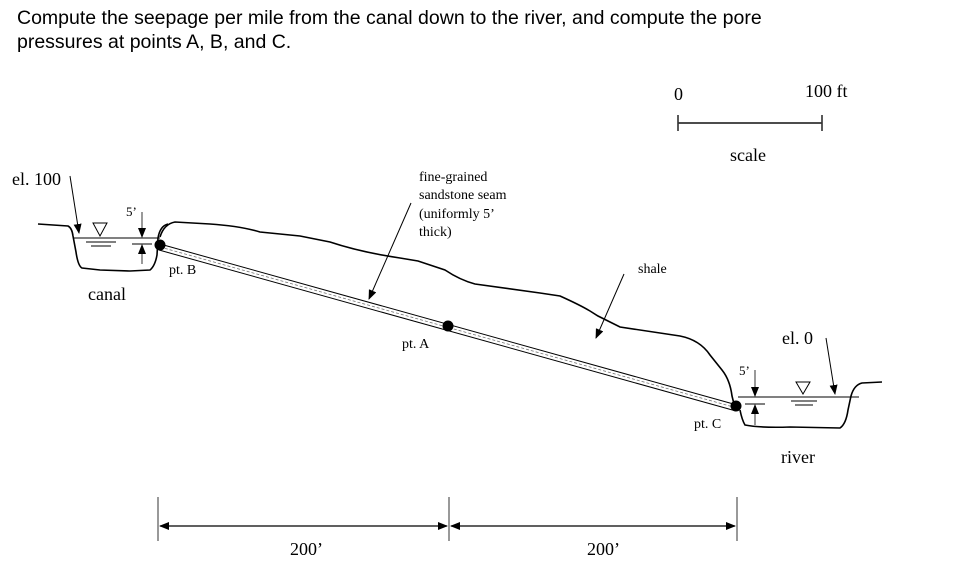 The height and width of the screenshot is (581, 957). Describe the element at coordinates (652, 269) in the screenshot. I see `shale-label: shale` at that location.